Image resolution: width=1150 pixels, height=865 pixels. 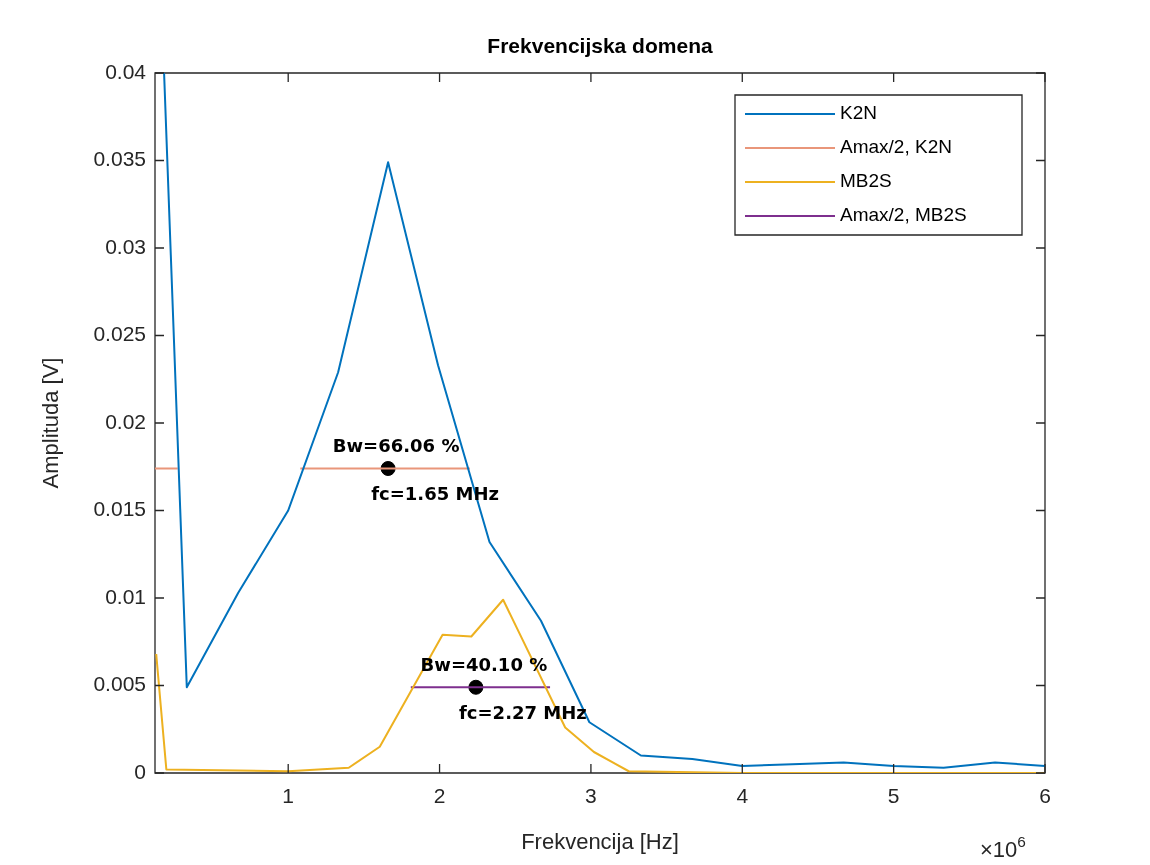 I want to click on y-tick-label: 0.02, so click(x=125, y=421).